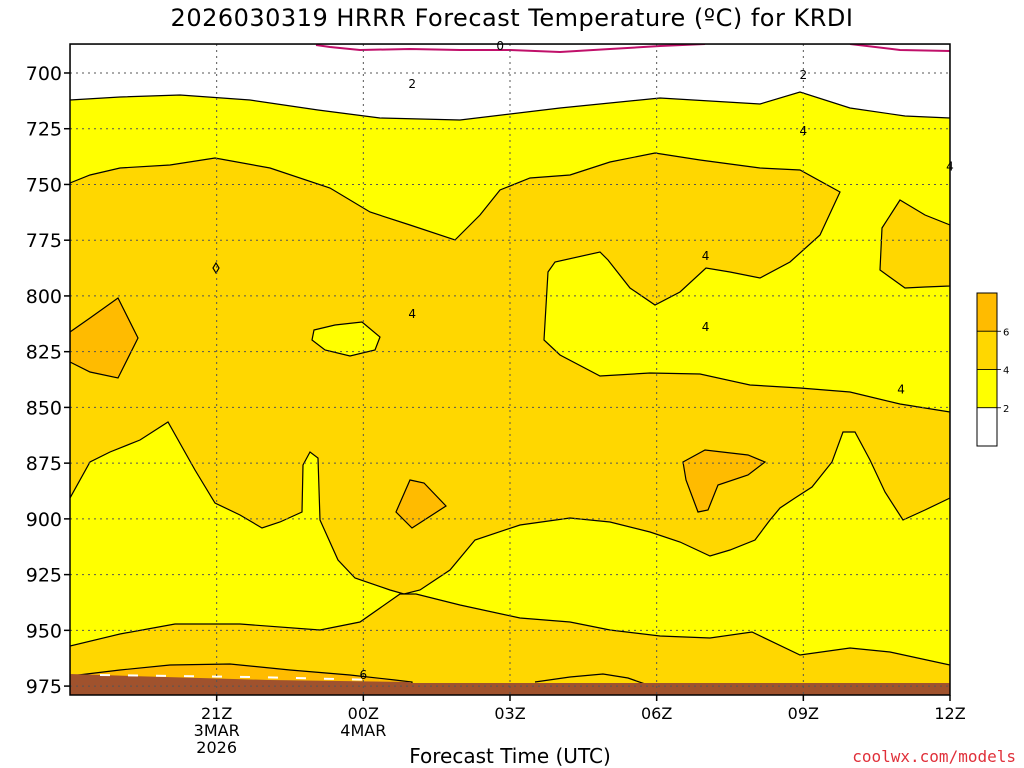 This screenshot has height=768, width=1024. I want to click on colorbar-label: 6, so click(1006, 332).